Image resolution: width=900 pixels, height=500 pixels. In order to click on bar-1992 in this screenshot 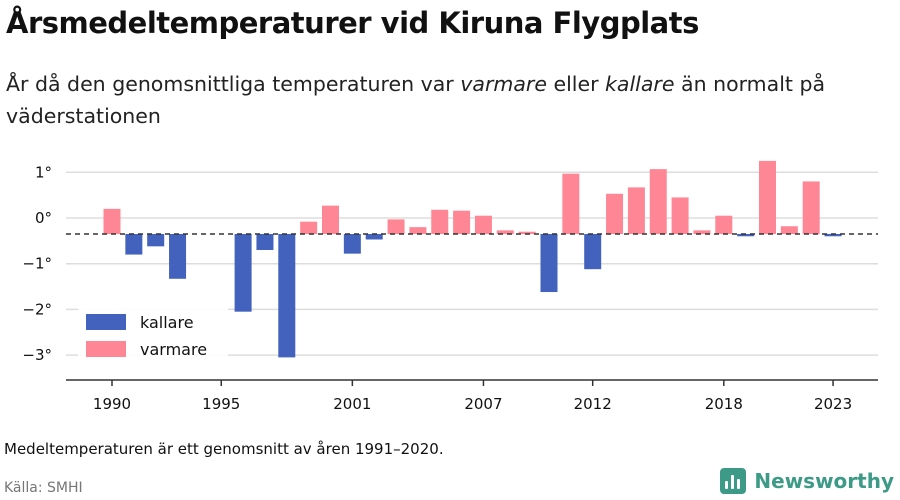, I will do `click(156, 240)`.